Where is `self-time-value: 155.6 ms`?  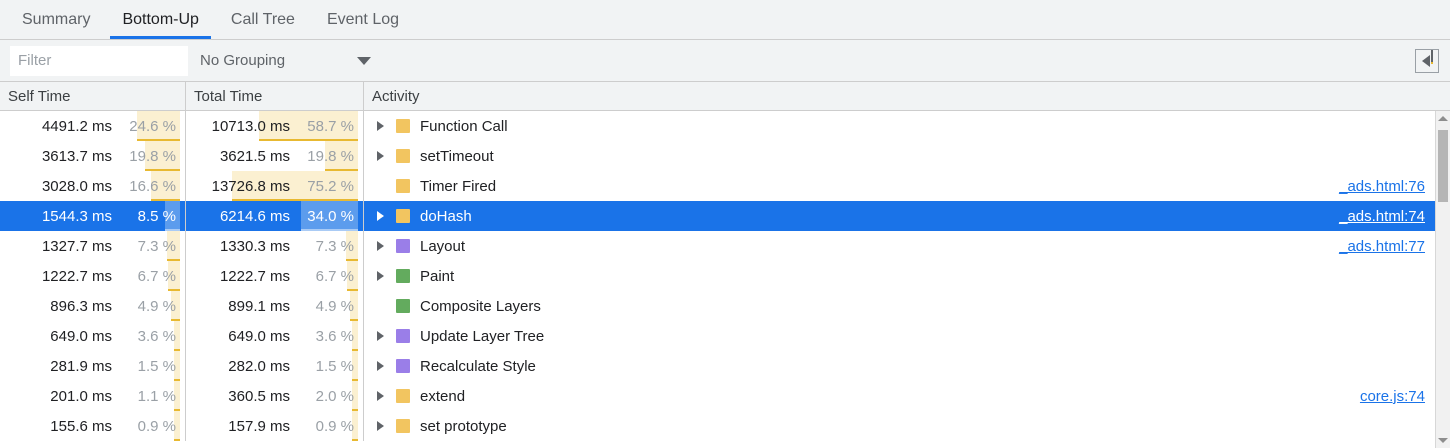
self-time-value: 155.6 ms is located at coordinates (81, 426).